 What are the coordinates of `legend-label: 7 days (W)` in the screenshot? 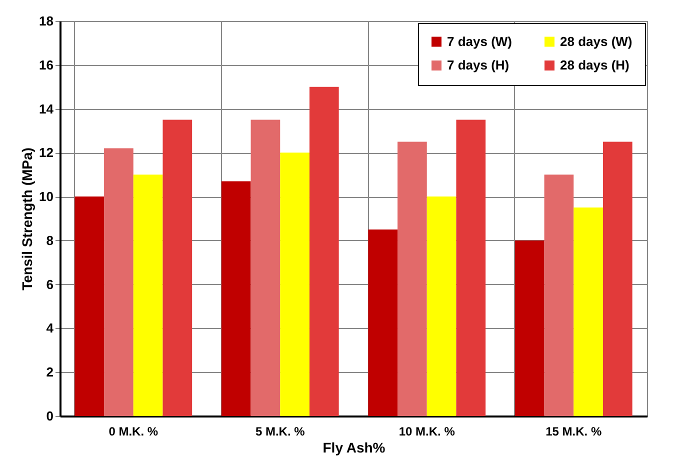 It's located at (479, 41).